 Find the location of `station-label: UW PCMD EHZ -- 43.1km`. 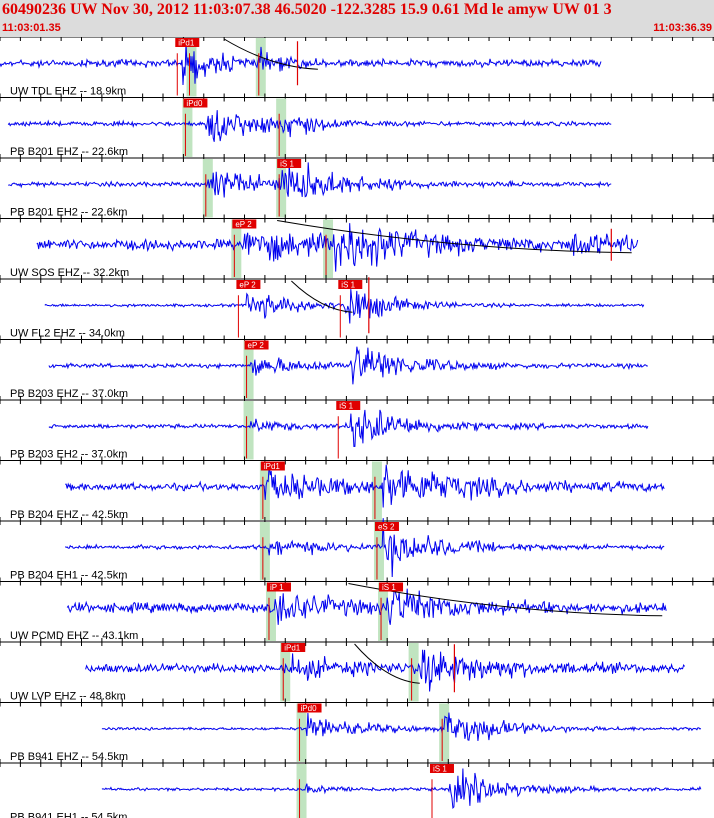

station-label: UW PCMD EHZ -- 43.1km is located at coordinates (74, 636).